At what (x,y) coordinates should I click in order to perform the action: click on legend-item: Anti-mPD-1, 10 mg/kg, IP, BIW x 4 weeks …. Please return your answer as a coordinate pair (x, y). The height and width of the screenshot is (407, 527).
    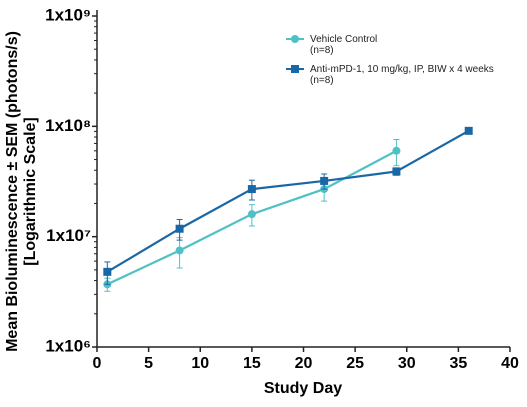
    Looking at the image, I should click on (389, 75).